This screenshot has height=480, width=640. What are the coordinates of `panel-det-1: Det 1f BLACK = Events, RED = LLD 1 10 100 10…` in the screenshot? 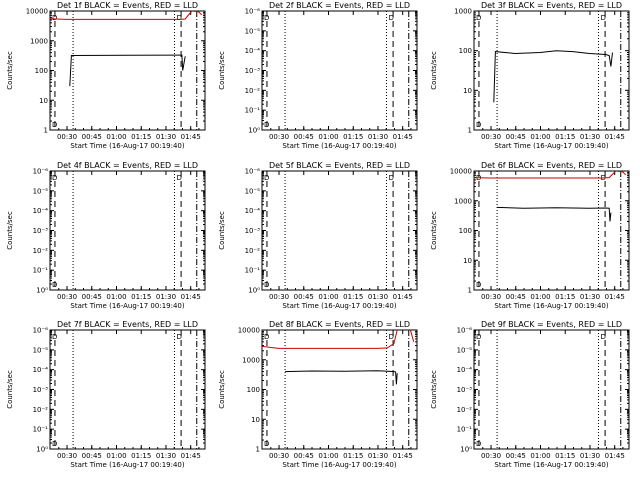 It's located at (106, 75).